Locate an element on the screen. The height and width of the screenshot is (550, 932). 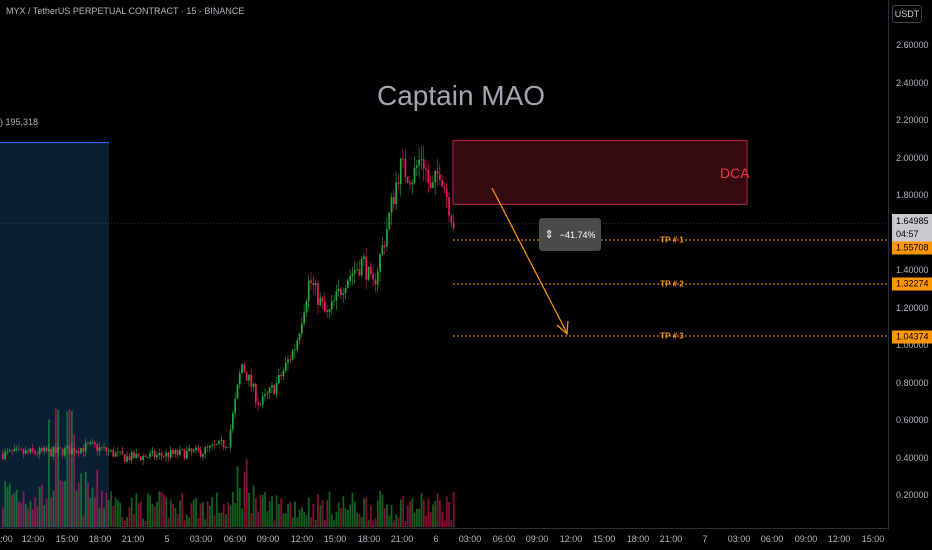
time-tick-label: 06:00 is located at coordinates (504, 539).